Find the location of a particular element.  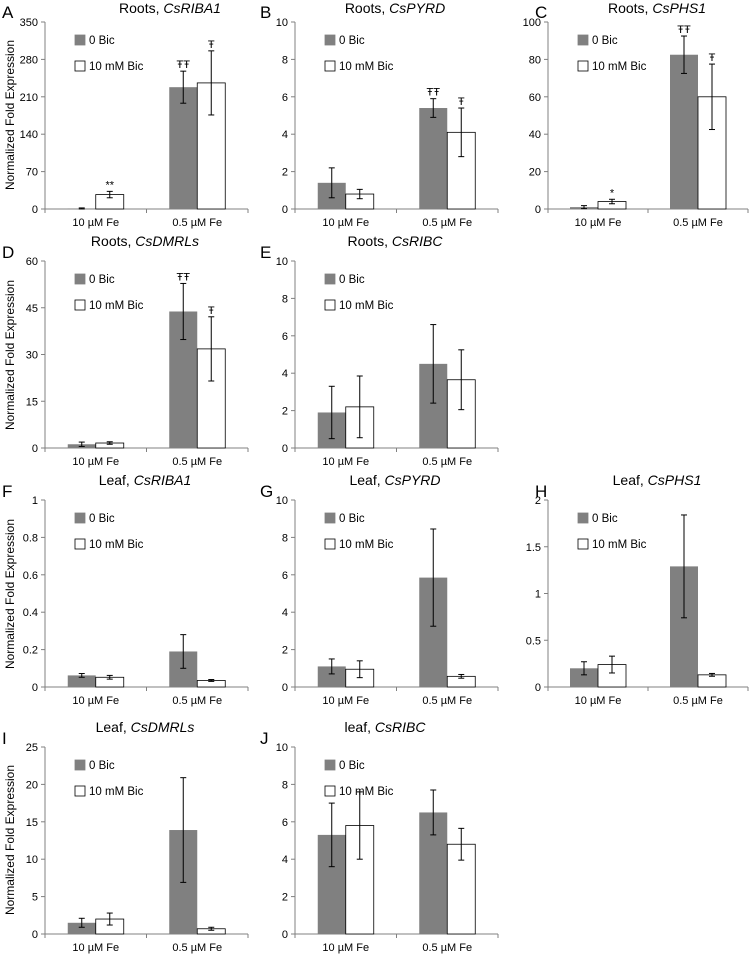

panel-f-legend-label-0: 0 Bic is located at coordinates (102, 519).